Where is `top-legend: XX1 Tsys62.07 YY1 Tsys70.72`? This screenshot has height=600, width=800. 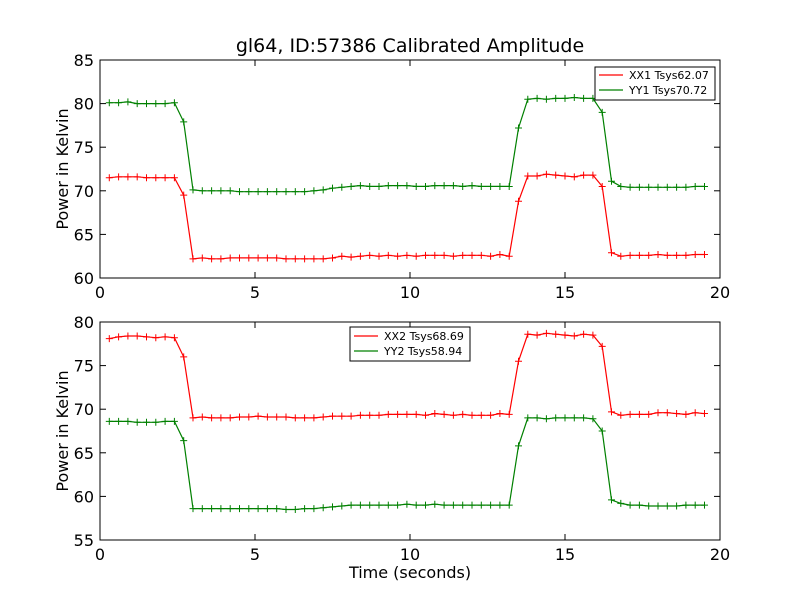 top-legend: XX1 Tsys62.07 YY1 Tsys70.72 is located at coordinates (655, 83).